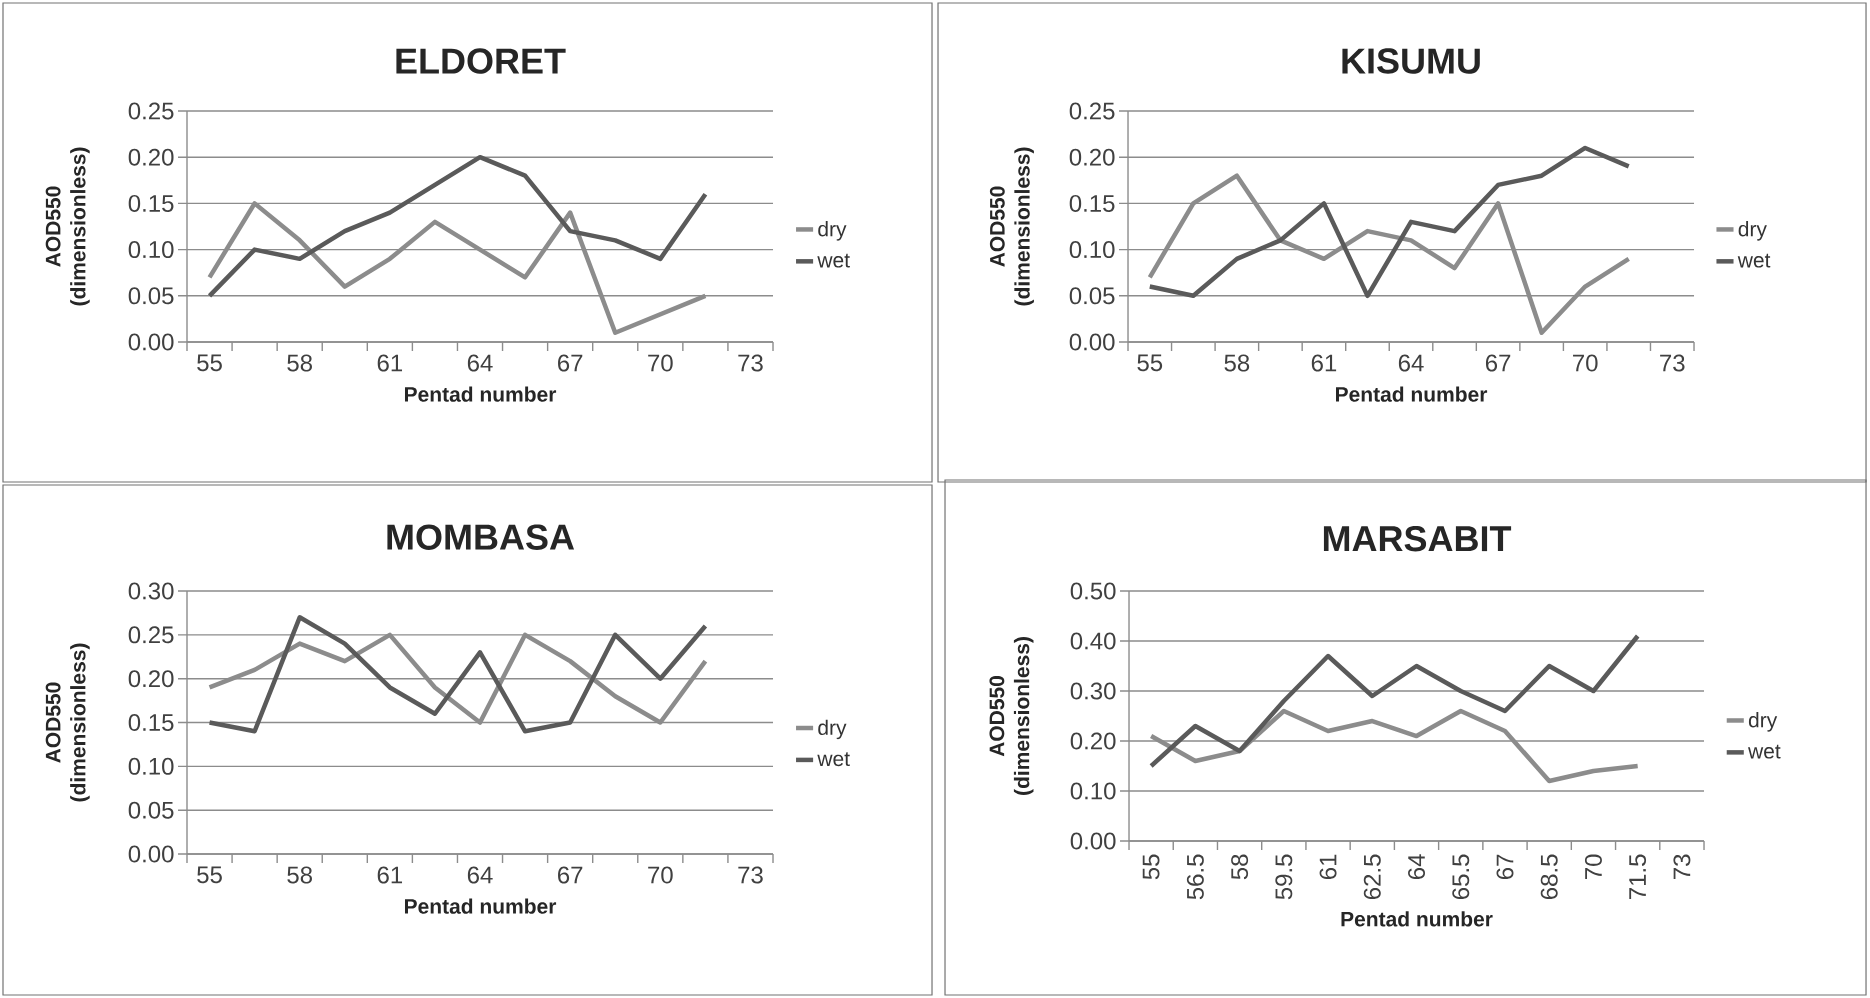 The width and height of the screenshot is (1870, 998). Describe the element at coordinates (1195, 877) in the screenshot. I see `x-tick-label: 56.5` at that location.